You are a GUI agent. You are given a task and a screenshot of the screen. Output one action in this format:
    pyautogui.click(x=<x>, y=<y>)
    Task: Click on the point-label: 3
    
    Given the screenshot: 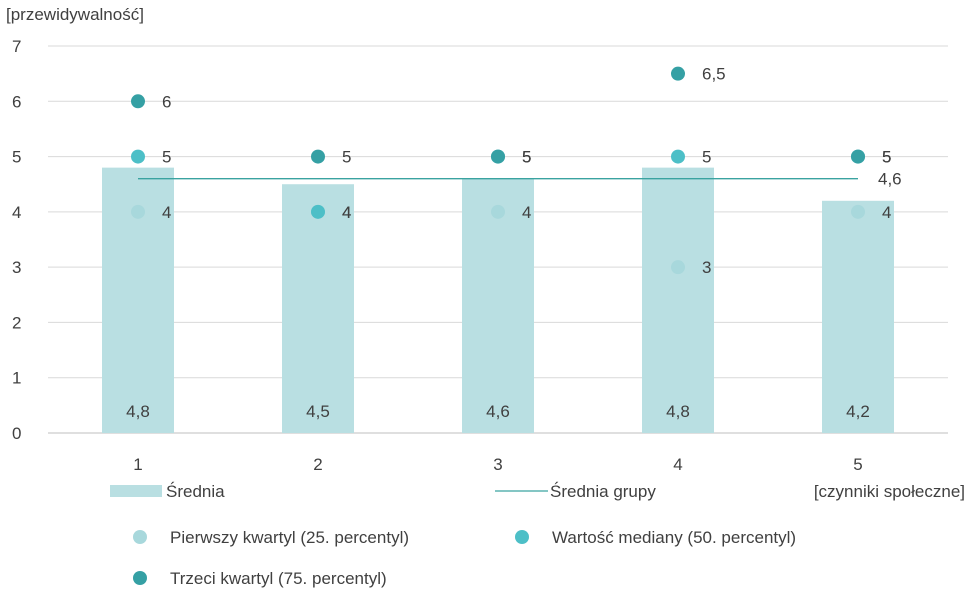 What is the action you would take?
    pyautogui.click(x=706, y=267)
    